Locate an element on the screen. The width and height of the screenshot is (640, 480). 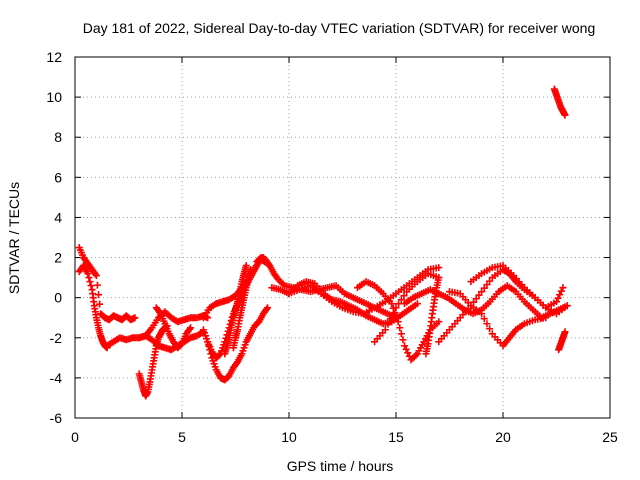
y-tick-label: -2 is located at coordinates (56, 338).